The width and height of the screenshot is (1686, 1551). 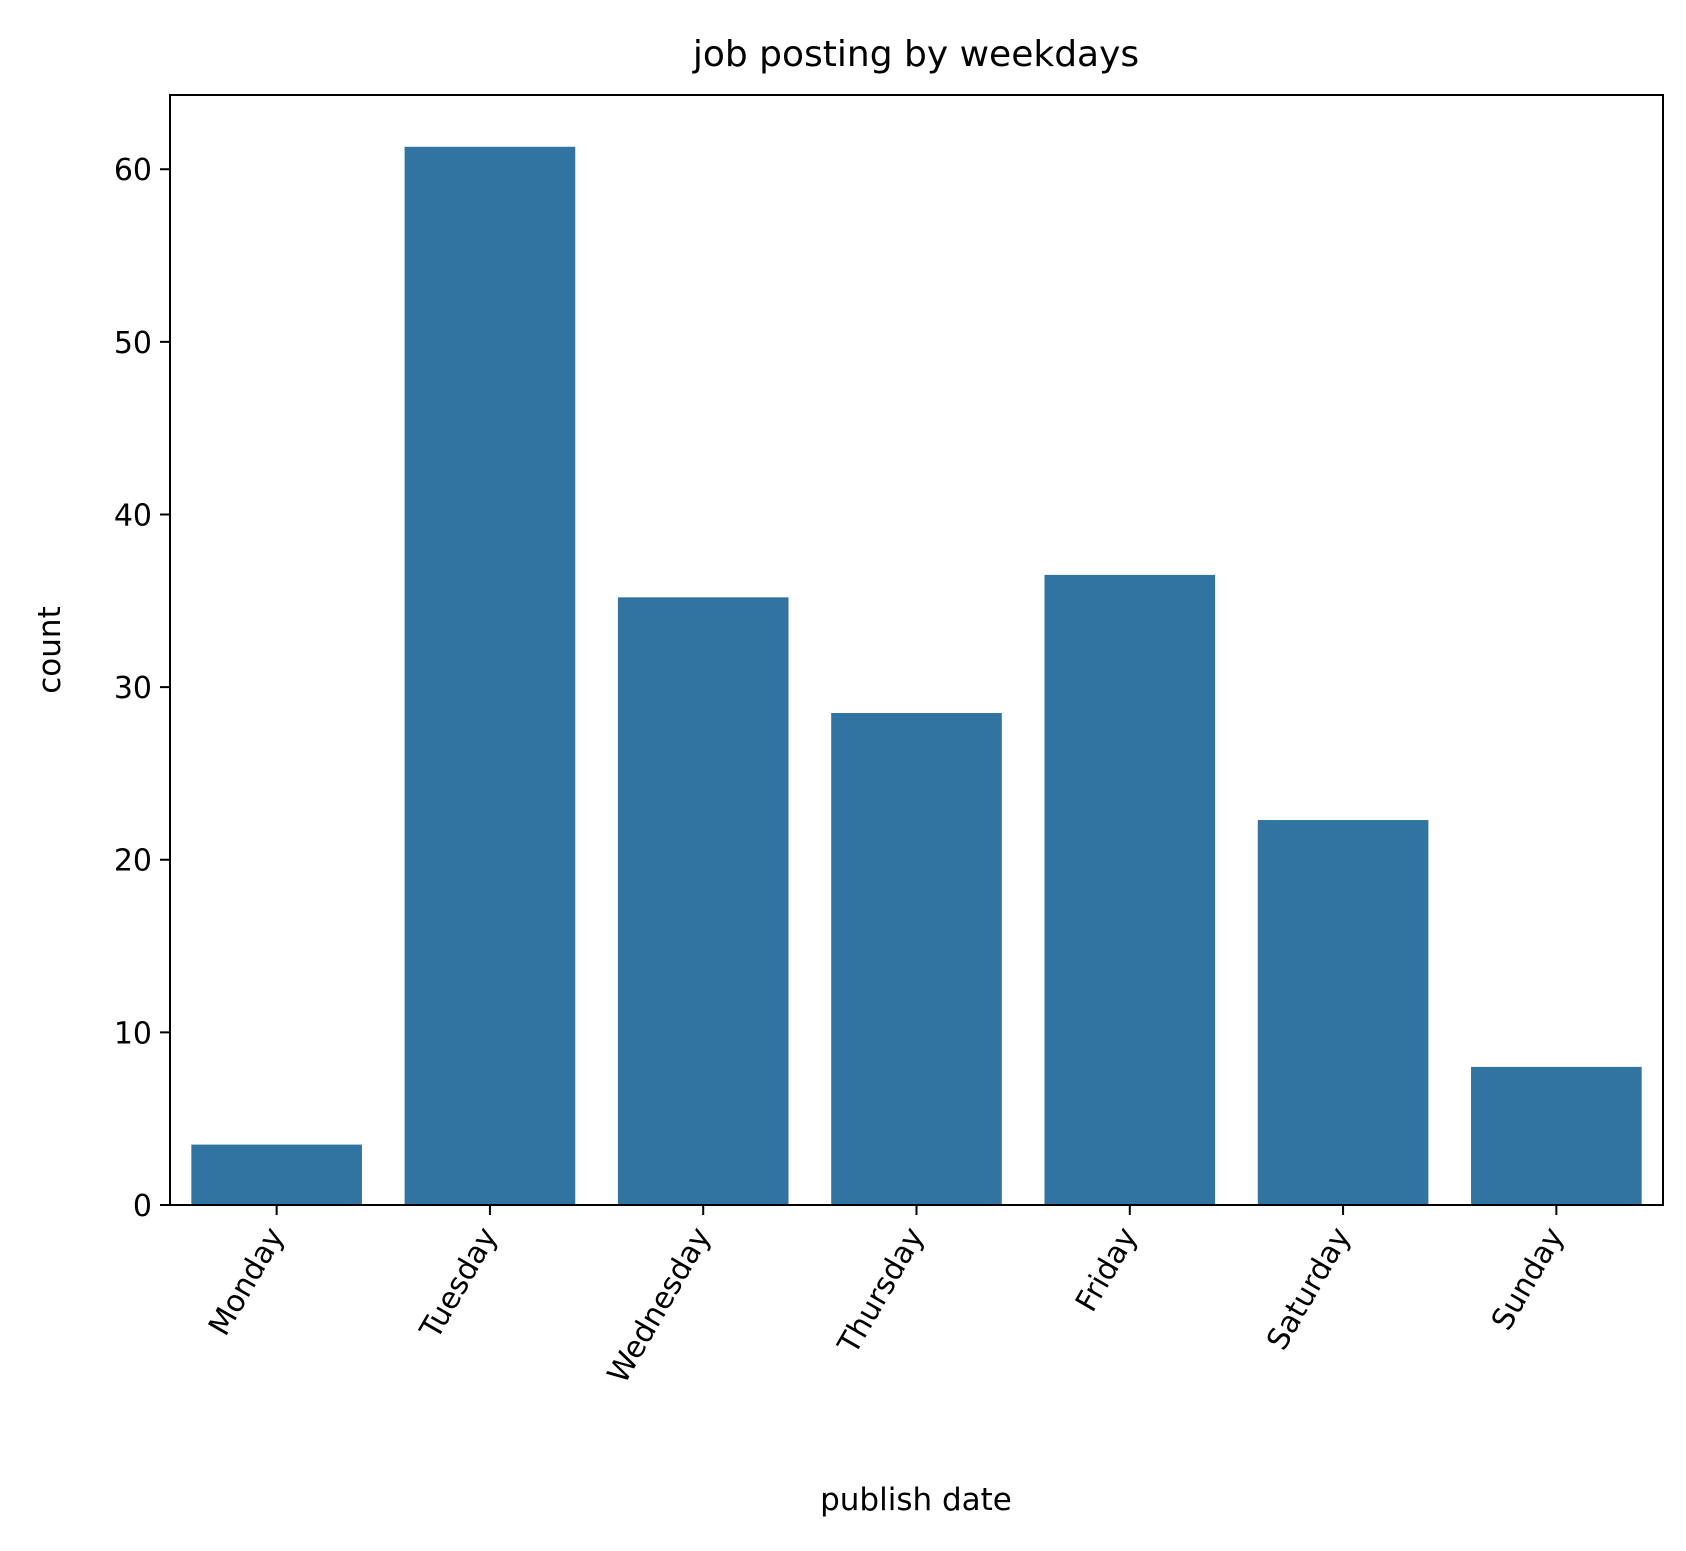 I want to click on bar-tuesday, so click(x=490, y=676).